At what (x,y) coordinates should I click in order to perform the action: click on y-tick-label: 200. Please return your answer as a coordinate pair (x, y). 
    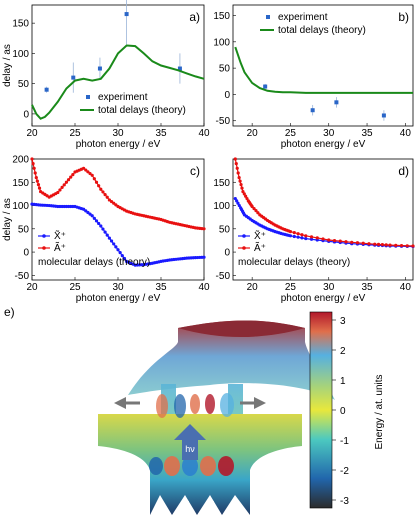
    Looking at the image, I should click on (20, 160).